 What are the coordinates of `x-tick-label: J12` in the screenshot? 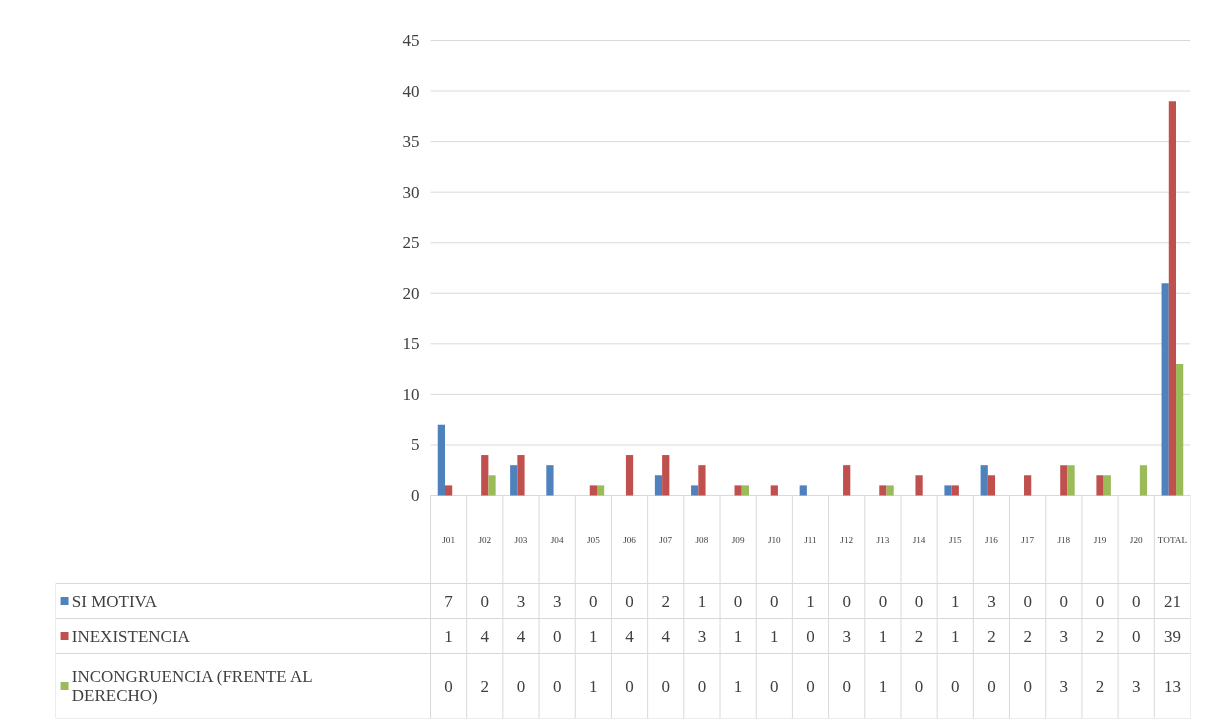 It's located at (847, 539).